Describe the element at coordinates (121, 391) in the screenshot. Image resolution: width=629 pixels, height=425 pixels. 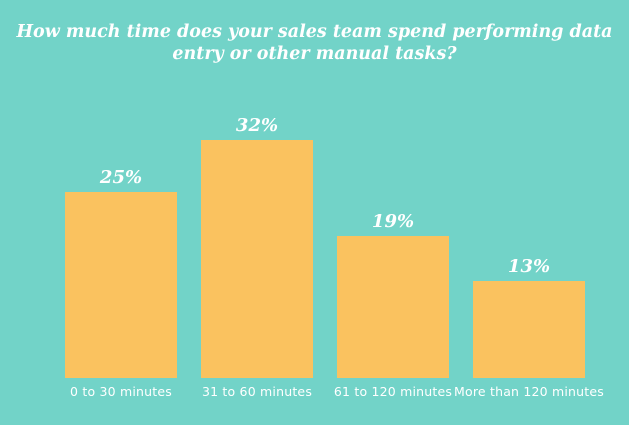
I see `bar-category-label: 0 to 30 minutes` at that location.